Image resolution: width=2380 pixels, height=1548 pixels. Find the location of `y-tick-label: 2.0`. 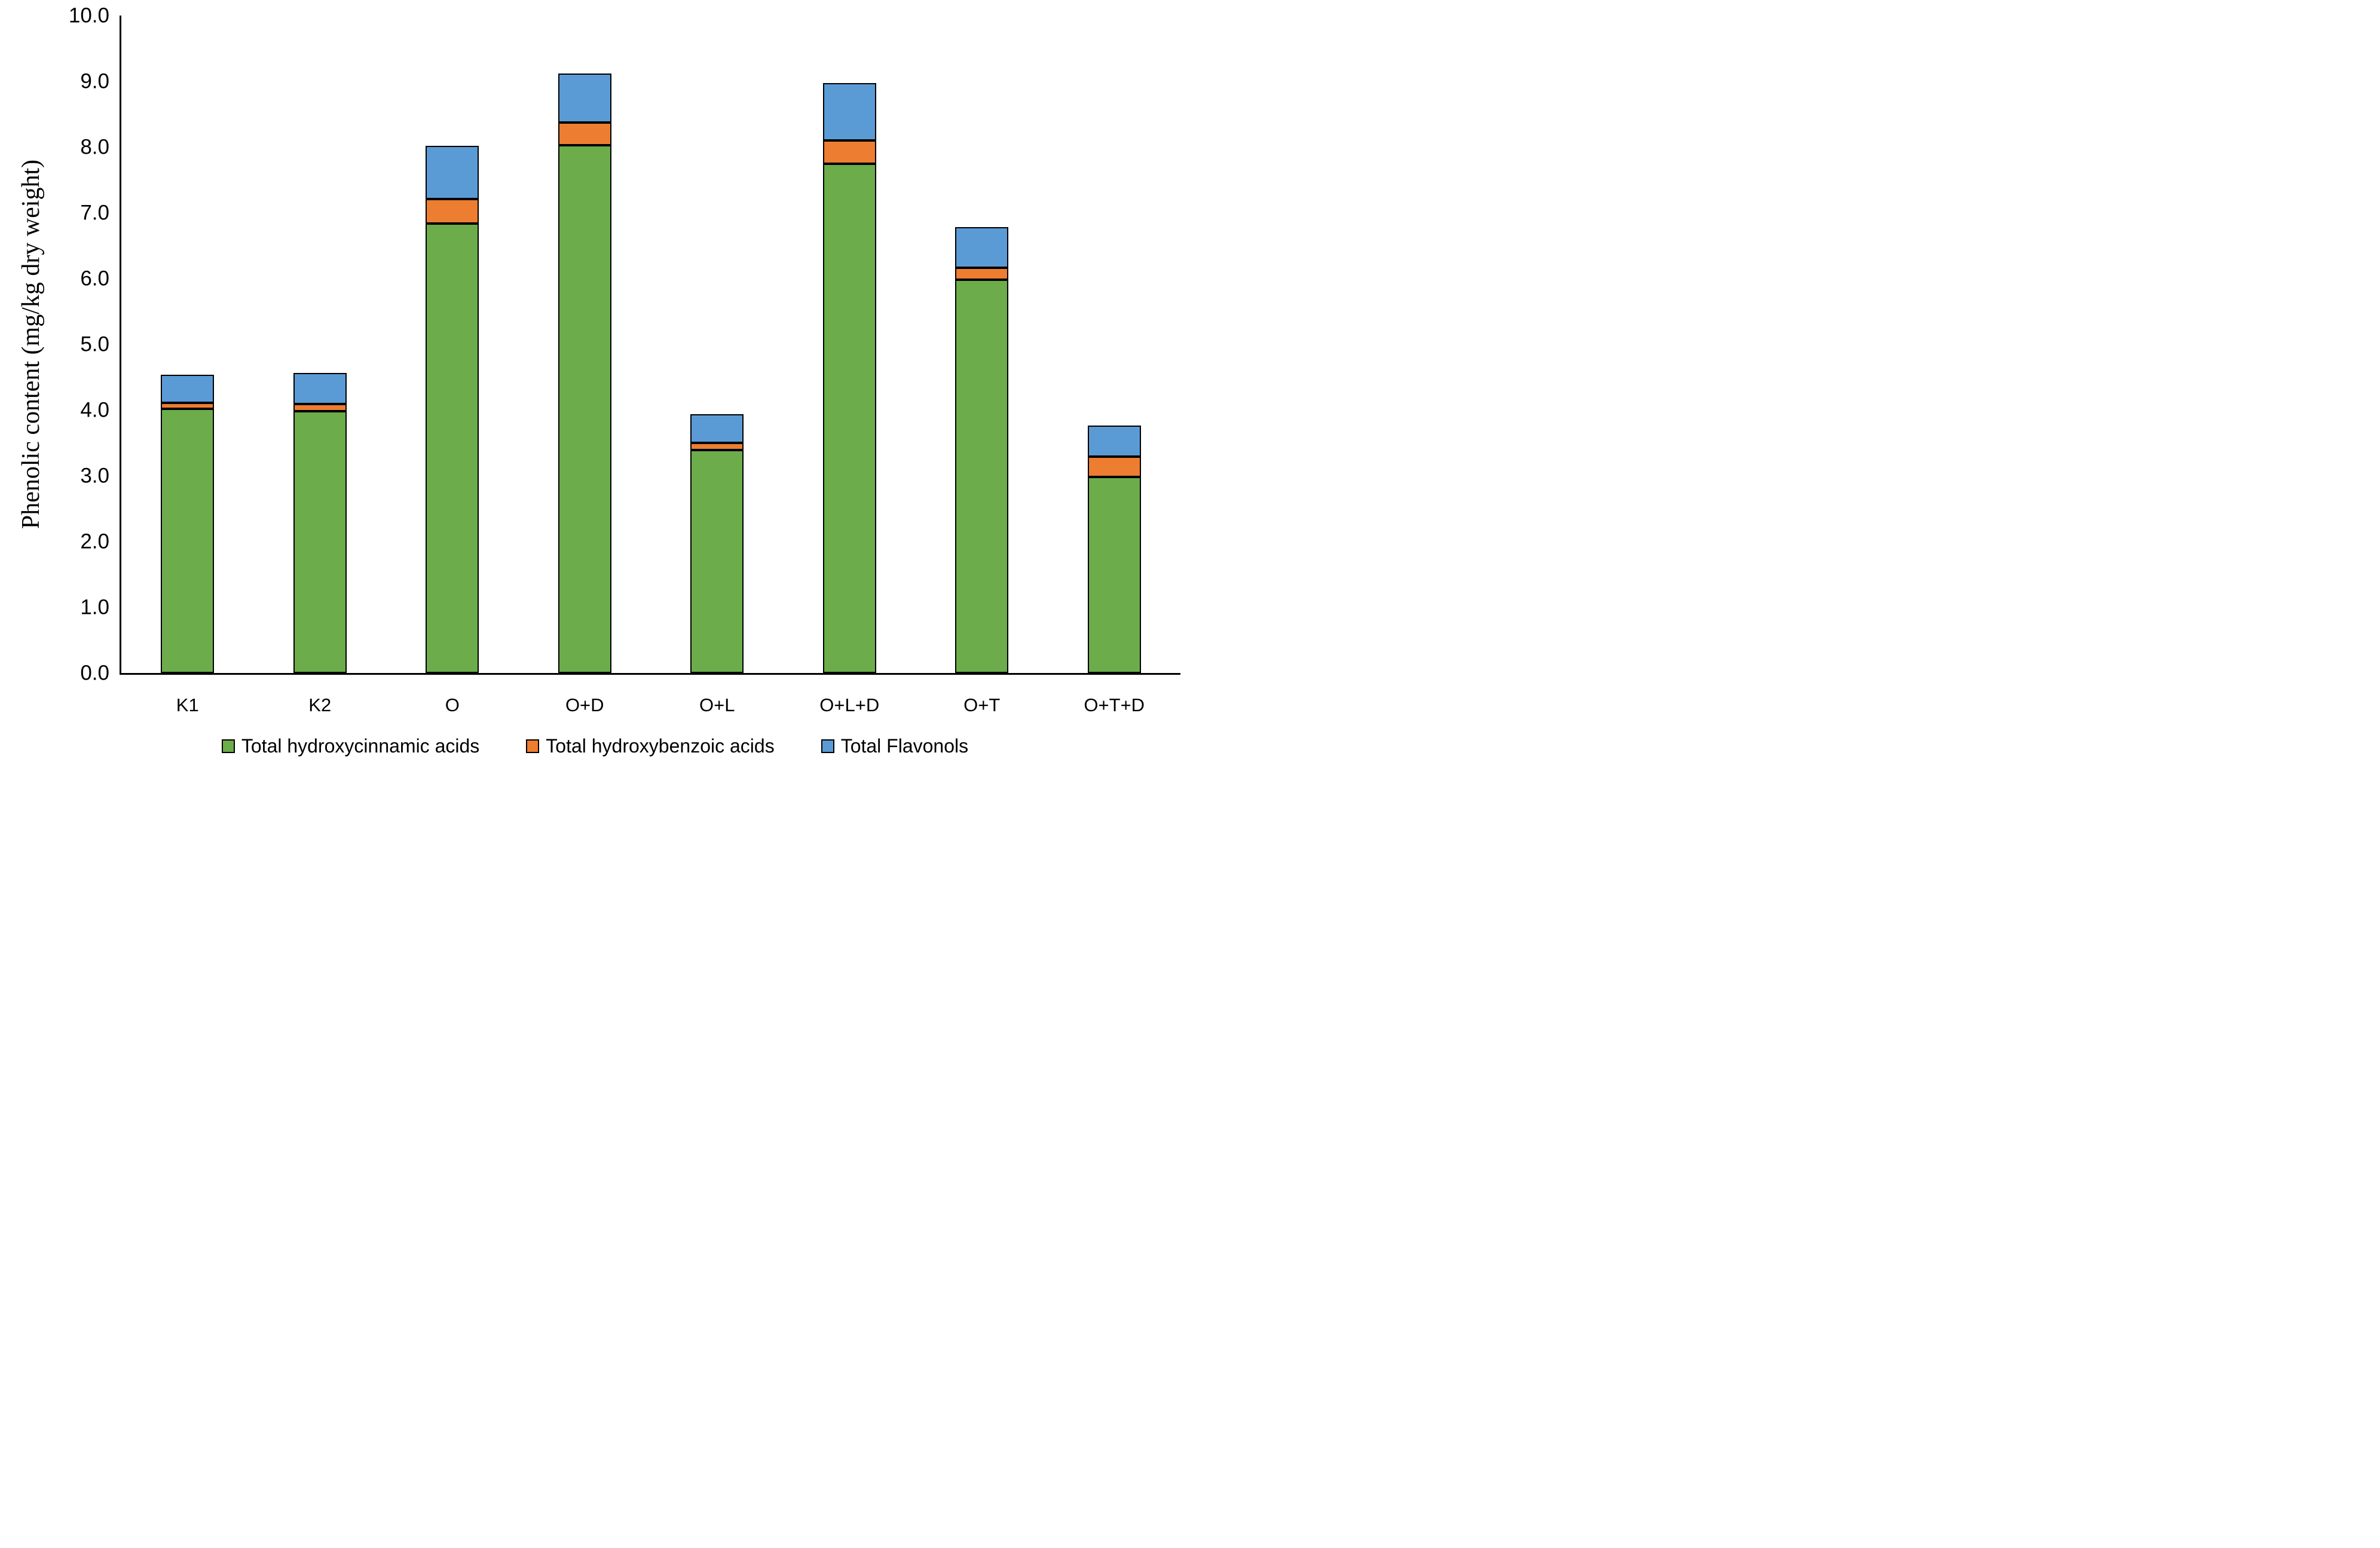

y-tick-label: 2.0 is located at coordinates (94, 541).